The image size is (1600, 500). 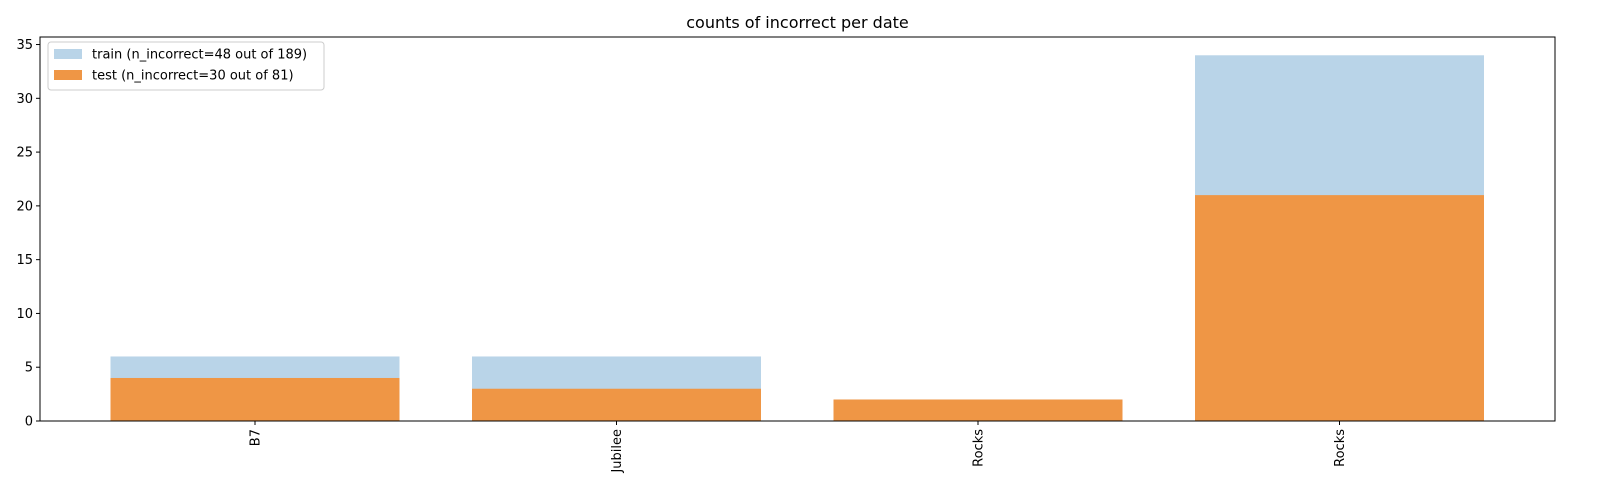 What do you see at coordinates (979, 448) in the screenshot?
I see `x-tick-label-2: Rocks` at bounding box center [979, 448].